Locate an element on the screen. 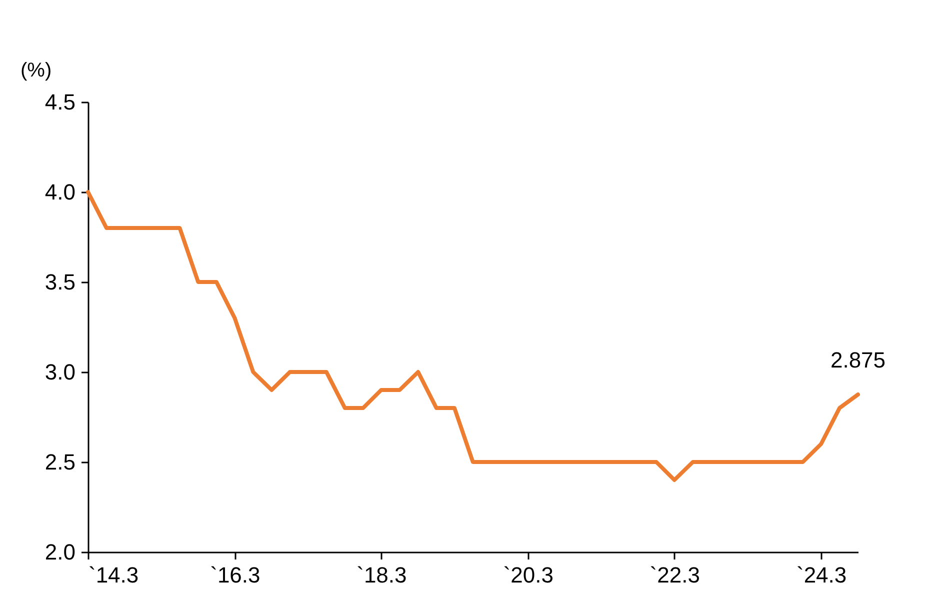  x-tick-label: `24.3 is located at coordinates (821, 575).